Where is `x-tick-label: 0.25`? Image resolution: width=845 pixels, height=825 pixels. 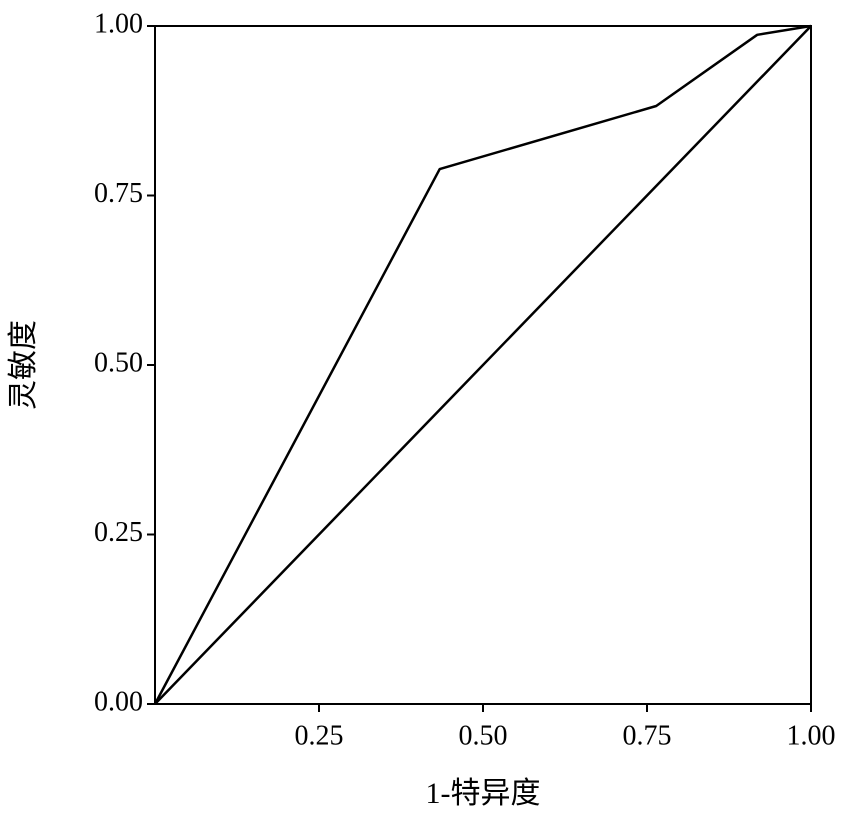 x-tick-label: 0.25 is located at coordinates (319, 735).